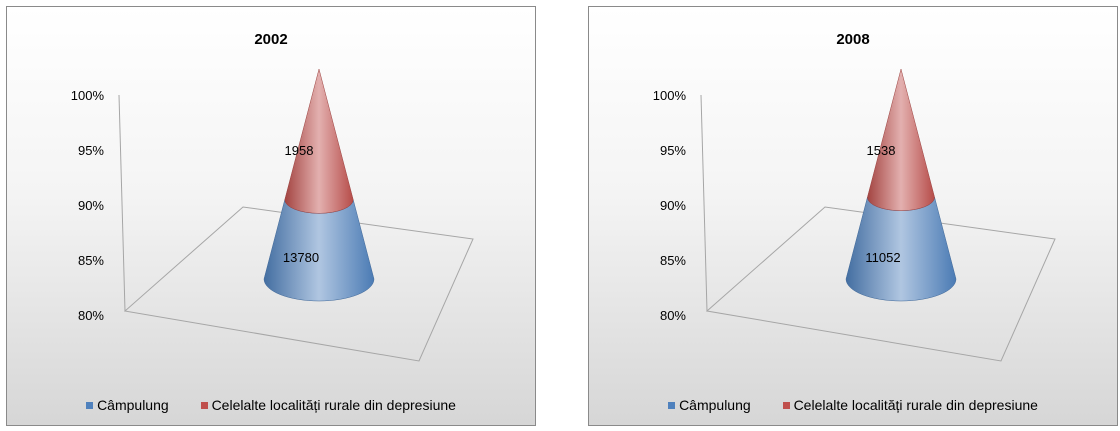  I want to click on chart-title: 2008, so click(853, 39).